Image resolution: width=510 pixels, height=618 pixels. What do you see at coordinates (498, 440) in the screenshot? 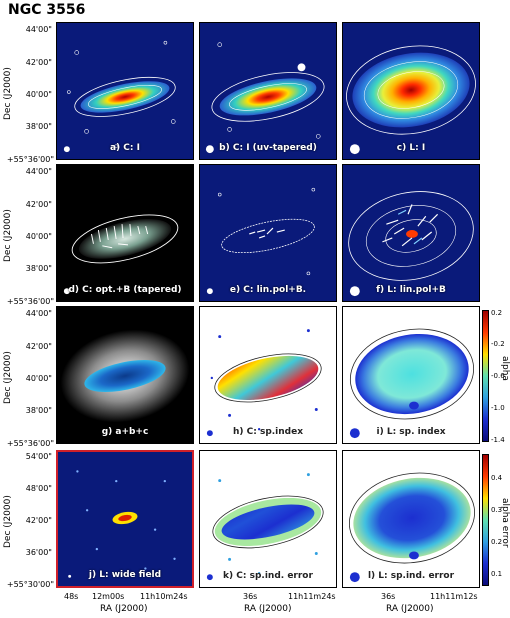
I see `alpha-tick: -1.4` at bounding box center [498, 440].